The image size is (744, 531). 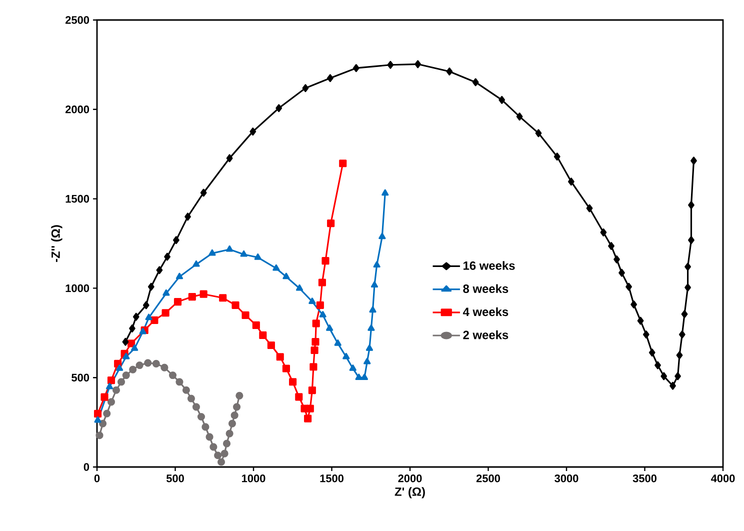 What do you see at coordinates (78, 288) in the screenshot?
I see `y-tick-label: 1000` at bounding box center [78, 288].